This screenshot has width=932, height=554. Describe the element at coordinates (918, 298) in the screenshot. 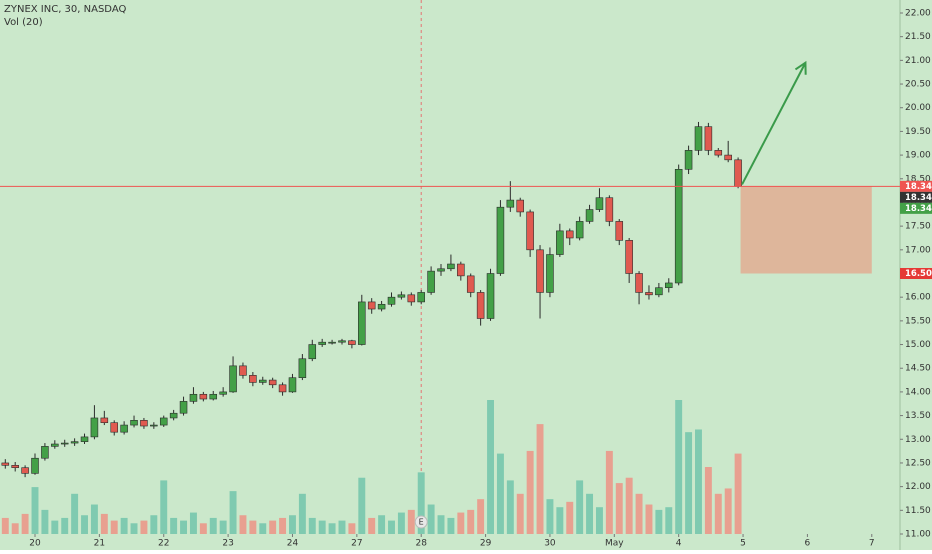

I see `y-tick-label: 16.00` at that location.